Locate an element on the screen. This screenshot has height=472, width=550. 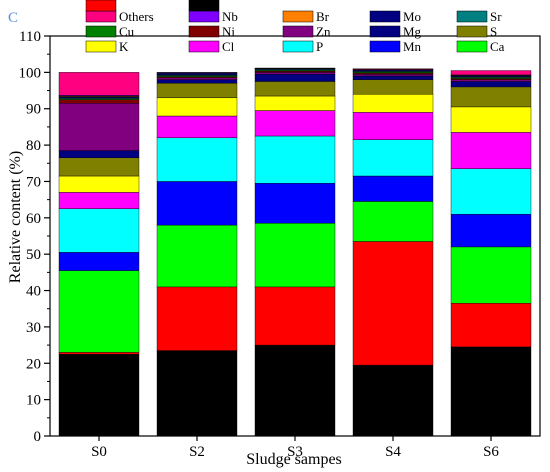
bar-segment-s0-fe is located at coordinates (99, 395).